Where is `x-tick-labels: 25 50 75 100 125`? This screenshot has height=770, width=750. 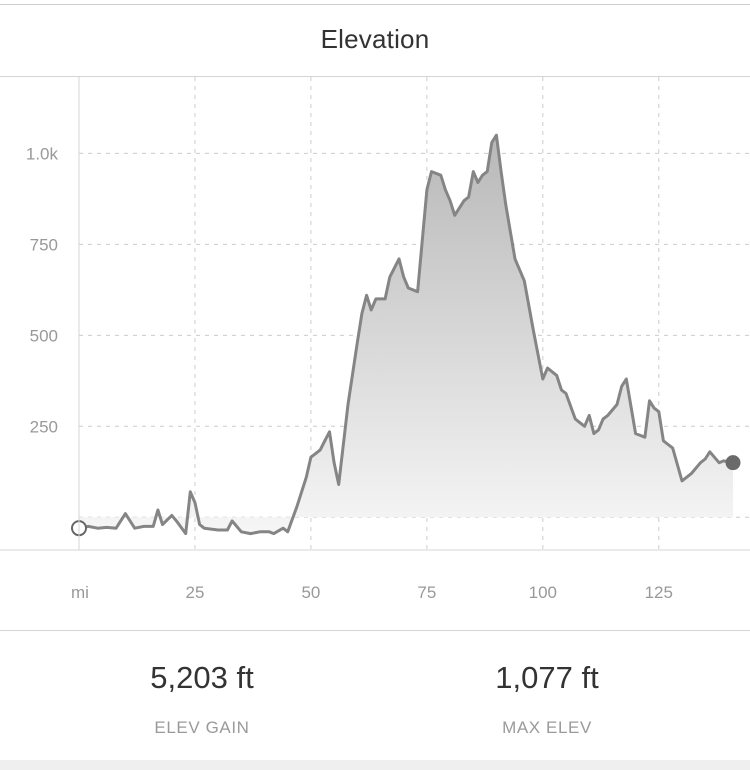 x-tick-labels: 25 50 75 100 125 is located at coordinates (428, 592).